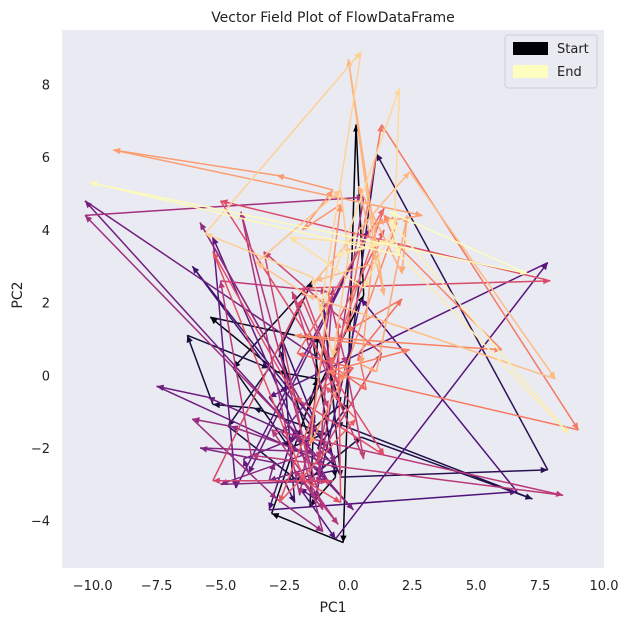  What do you see at coordinates (46, 304) in the screenshot?
I see `y-tick-label: 2` at bounding box center [46, 304].